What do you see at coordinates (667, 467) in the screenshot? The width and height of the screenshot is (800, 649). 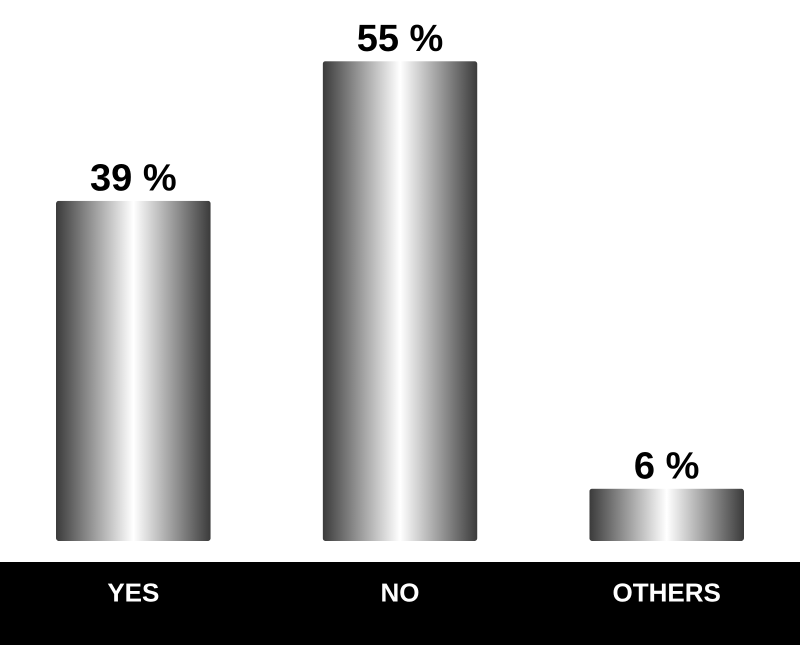 I see `data-label: 6 %` at bounding box center [667, 467].